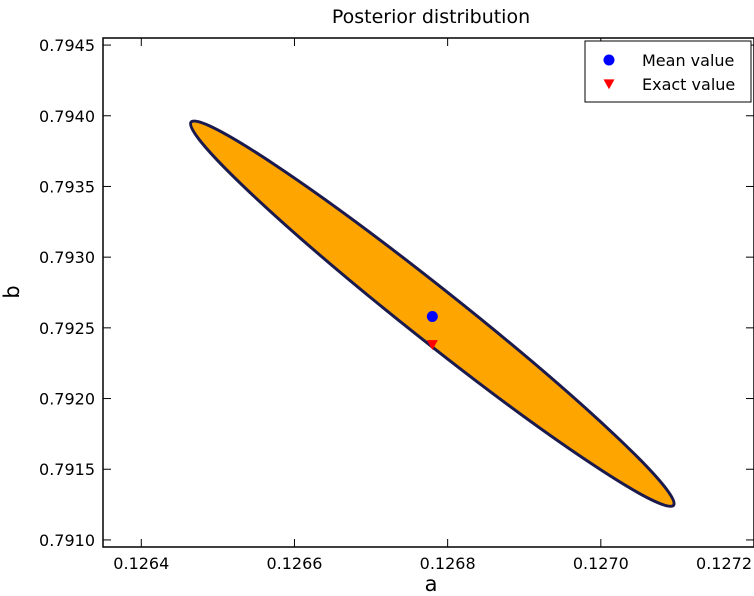  Describe the element at coordinates (448, 563) in the screenshot. I see `x-tick-label: 0.1268` at that location.